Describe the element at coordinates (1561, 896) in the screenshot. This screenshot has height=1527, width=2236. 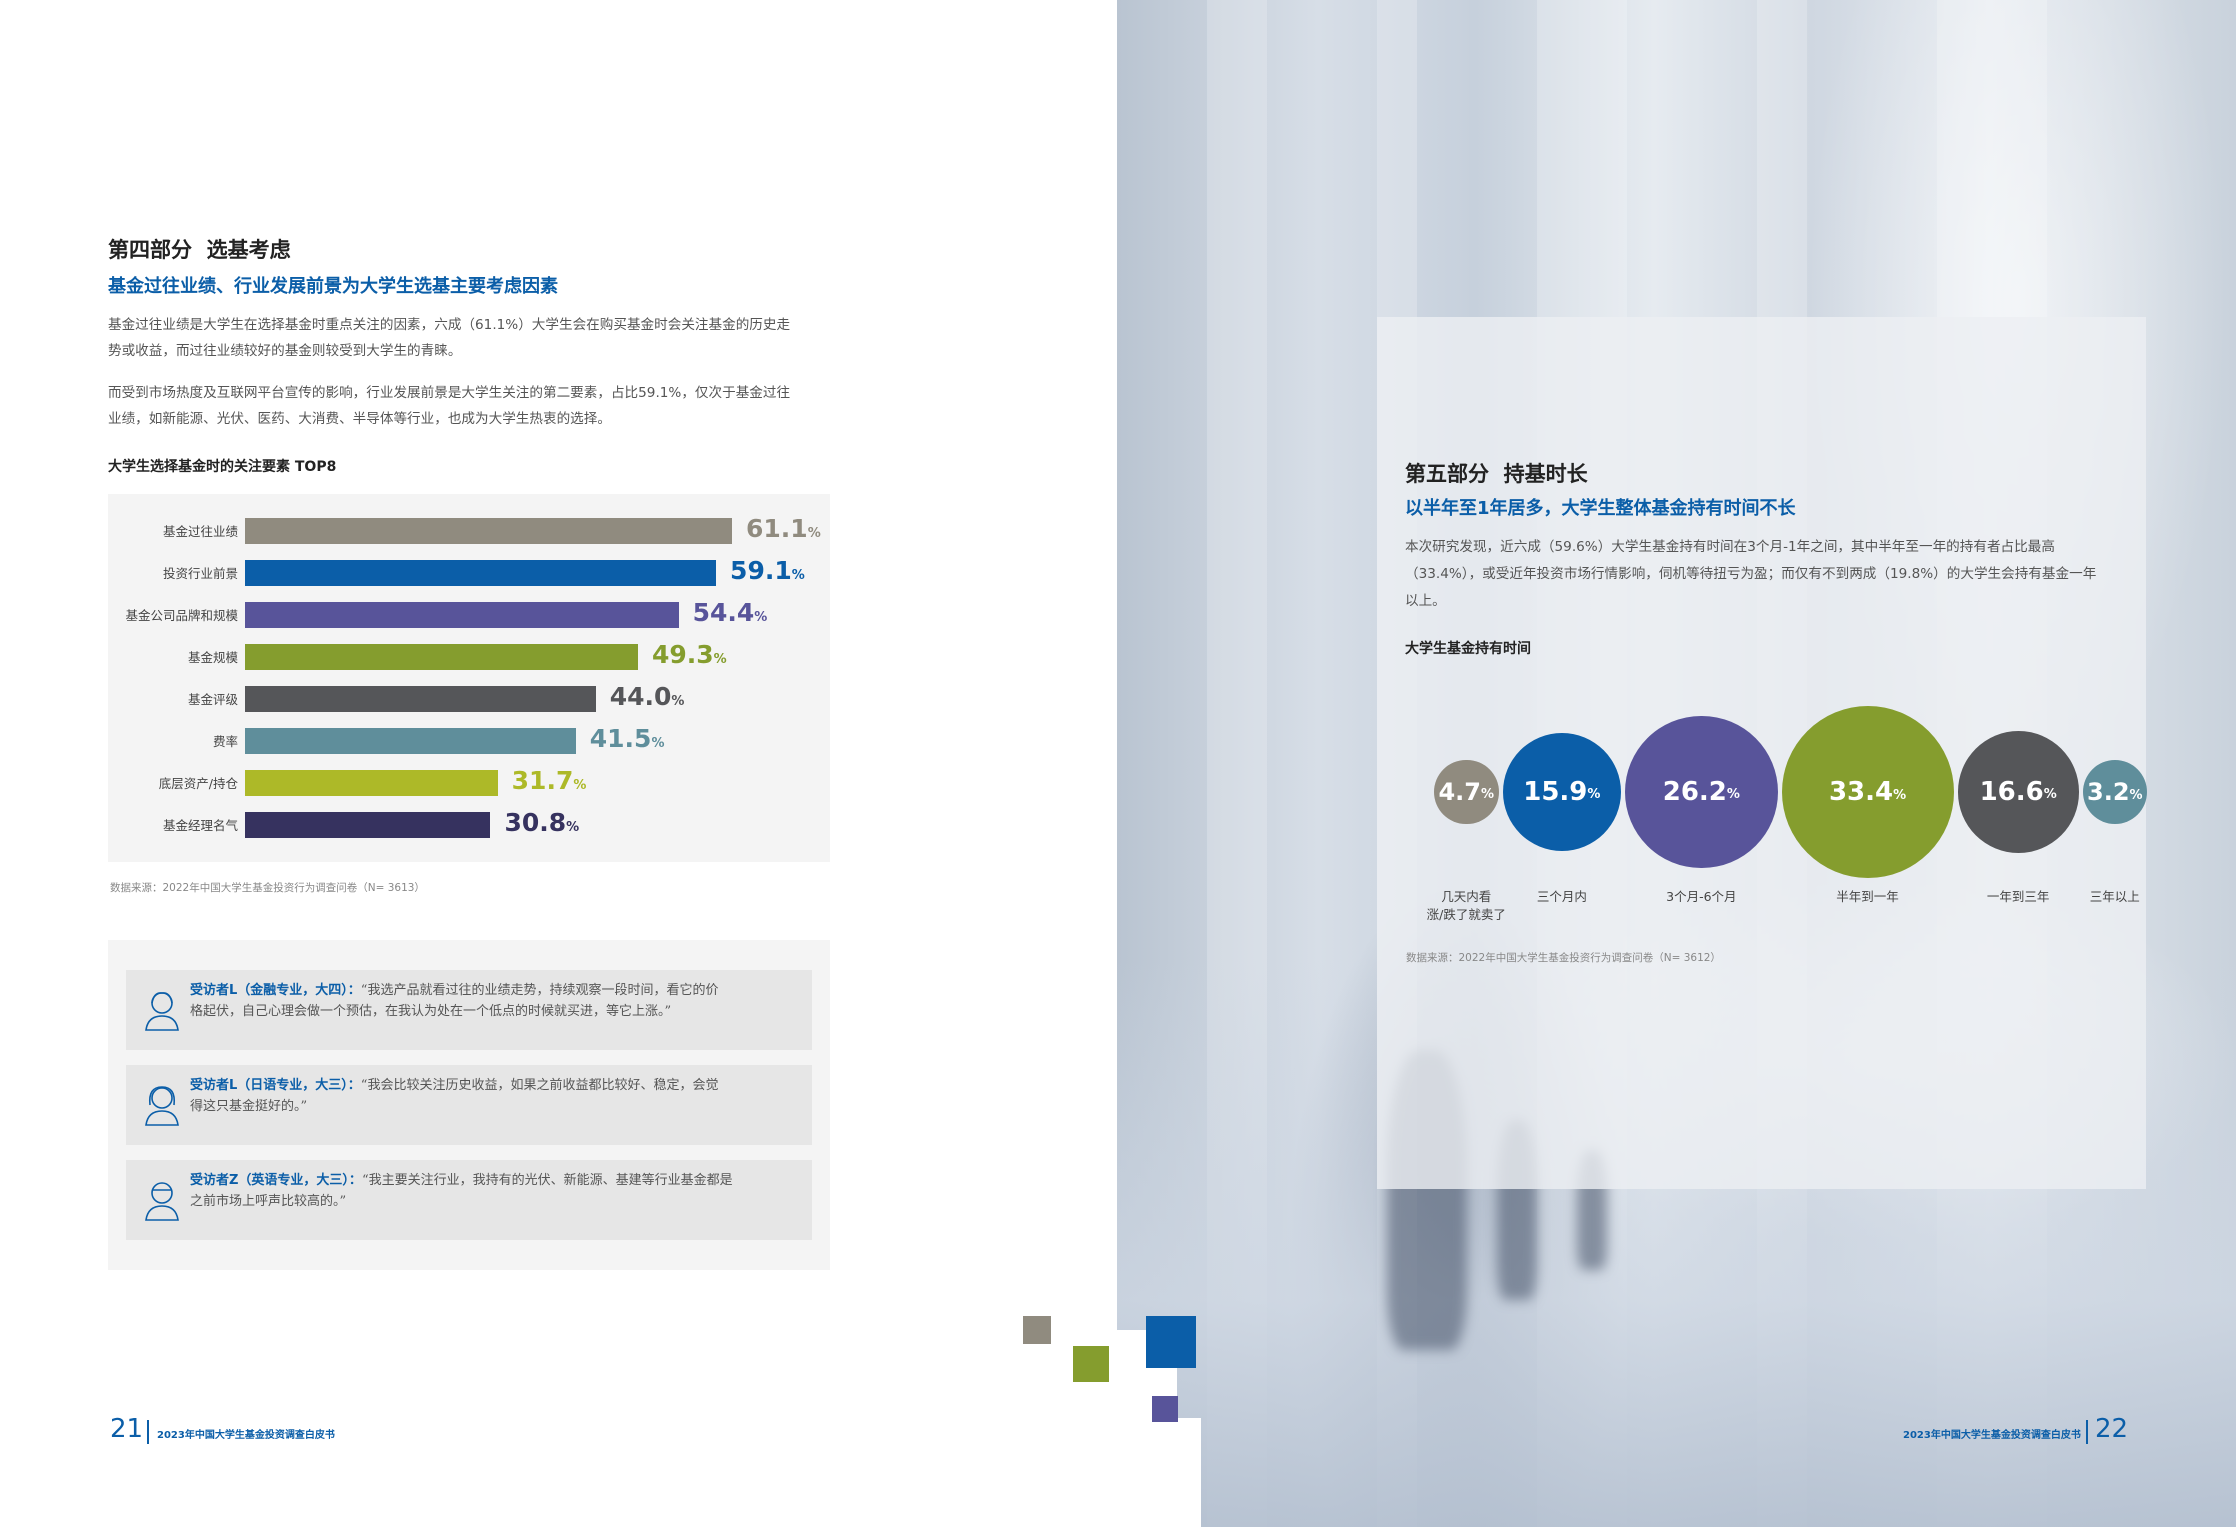
I see `bubble-category-label: 三个月内` at that location.